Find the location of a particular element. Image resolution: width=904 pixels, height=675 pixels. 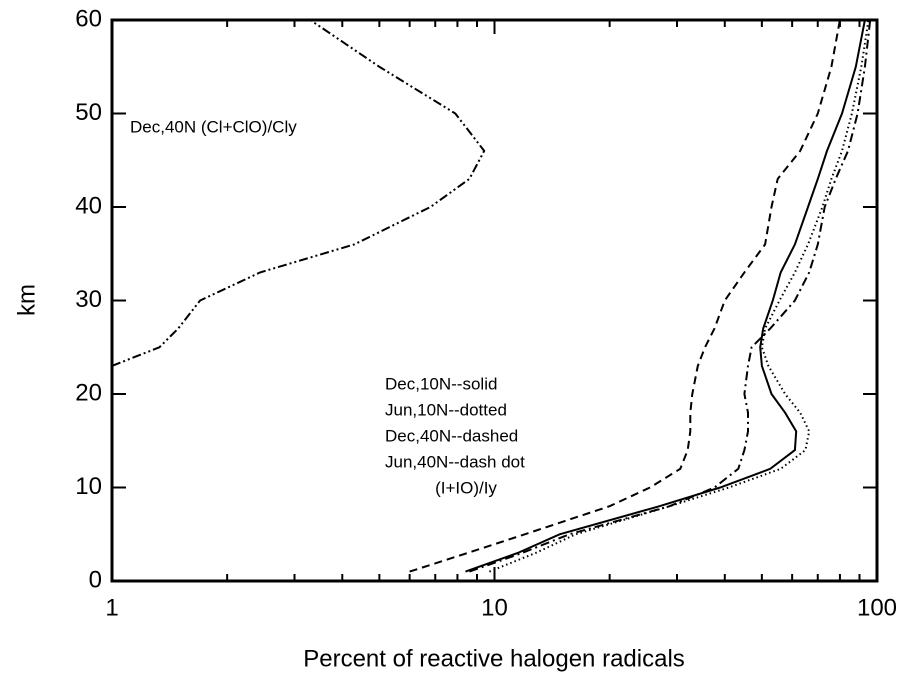

y-tick-label: 0 is located at coordinates (95, 579).